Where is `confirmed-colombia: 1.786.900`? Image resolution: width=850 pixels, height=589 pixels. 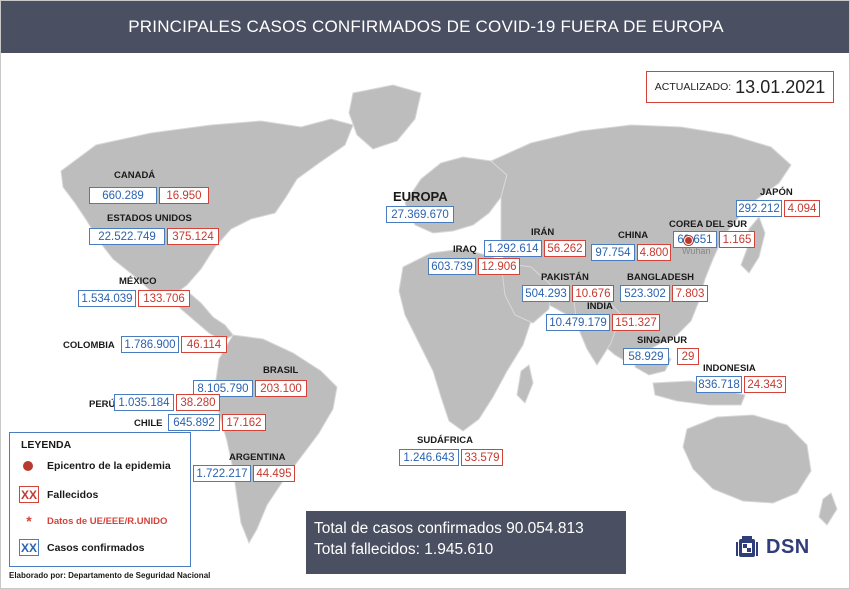
confirmed-colombia: 1.786.900 is located at coordinates (150, 344).